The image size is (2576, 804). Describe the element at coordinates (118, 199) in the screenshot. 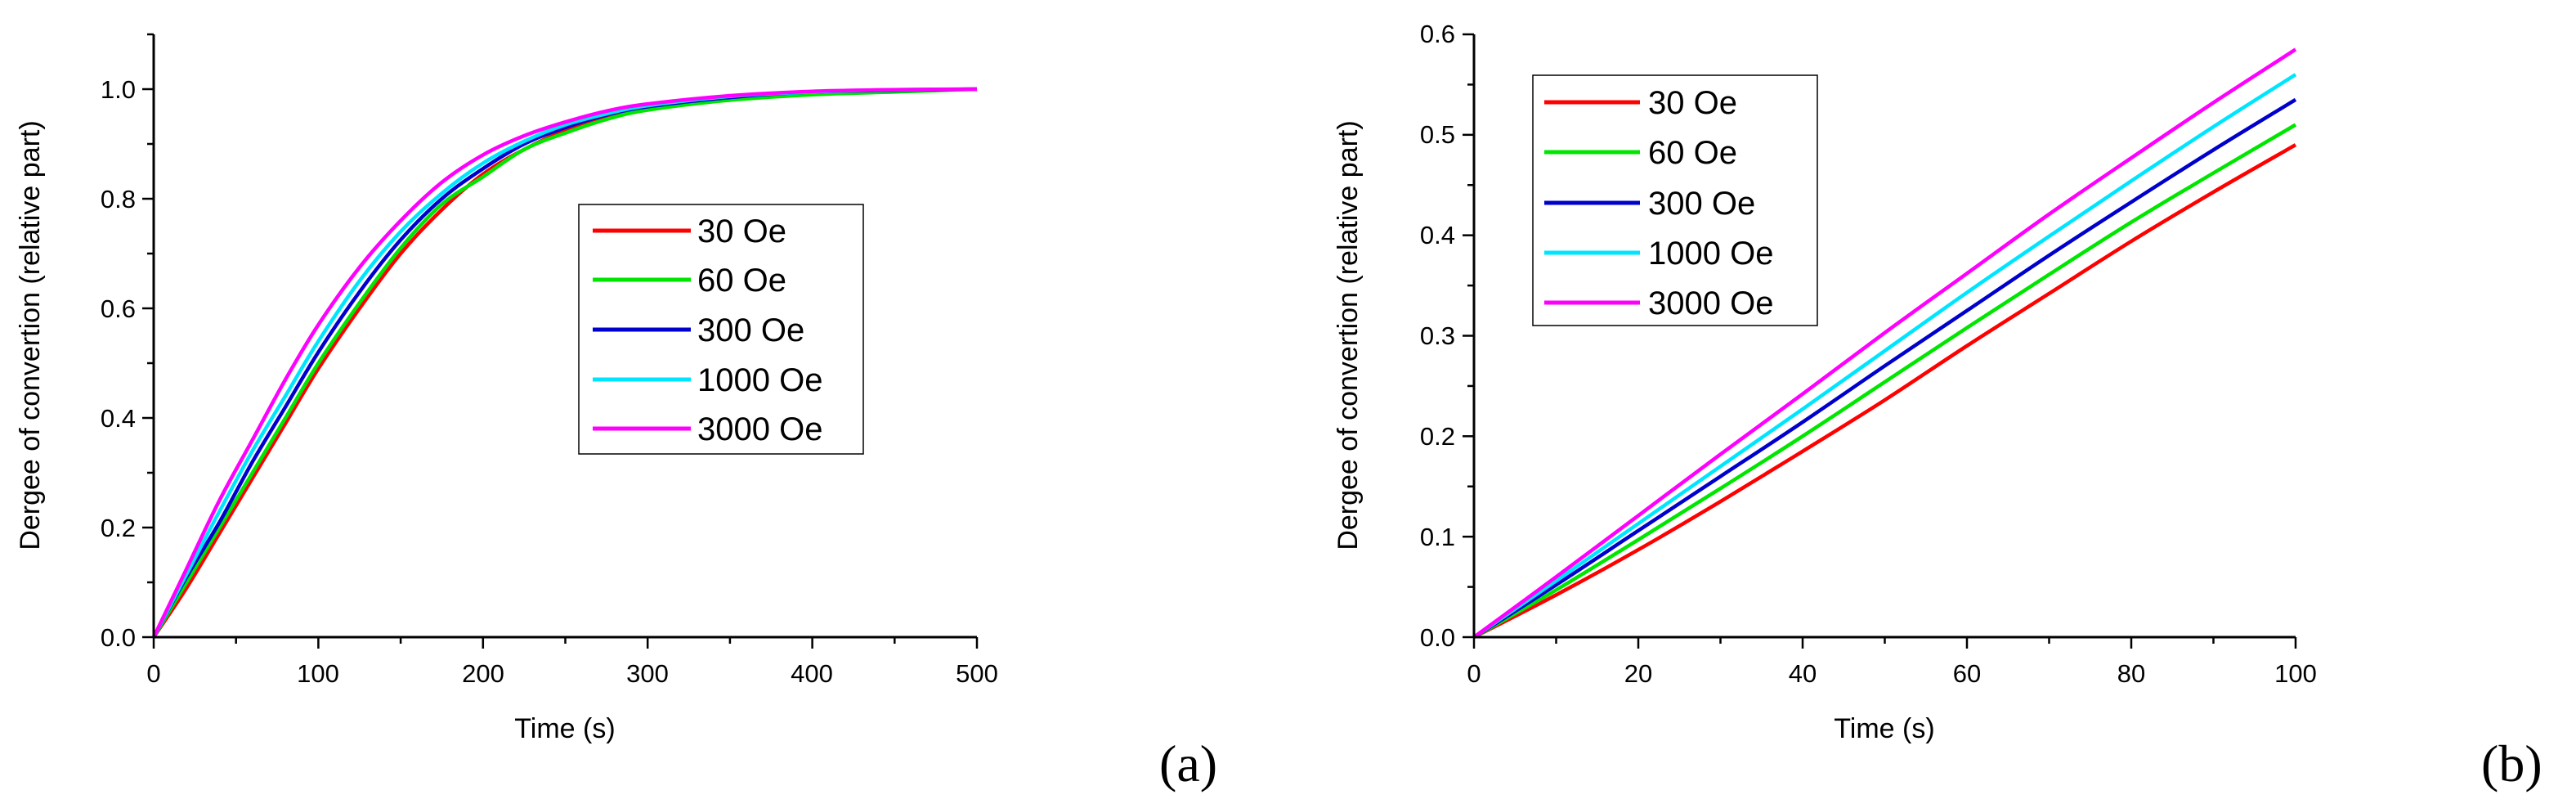

I see `panel-a-y-tick-label: 0.8` at that location.